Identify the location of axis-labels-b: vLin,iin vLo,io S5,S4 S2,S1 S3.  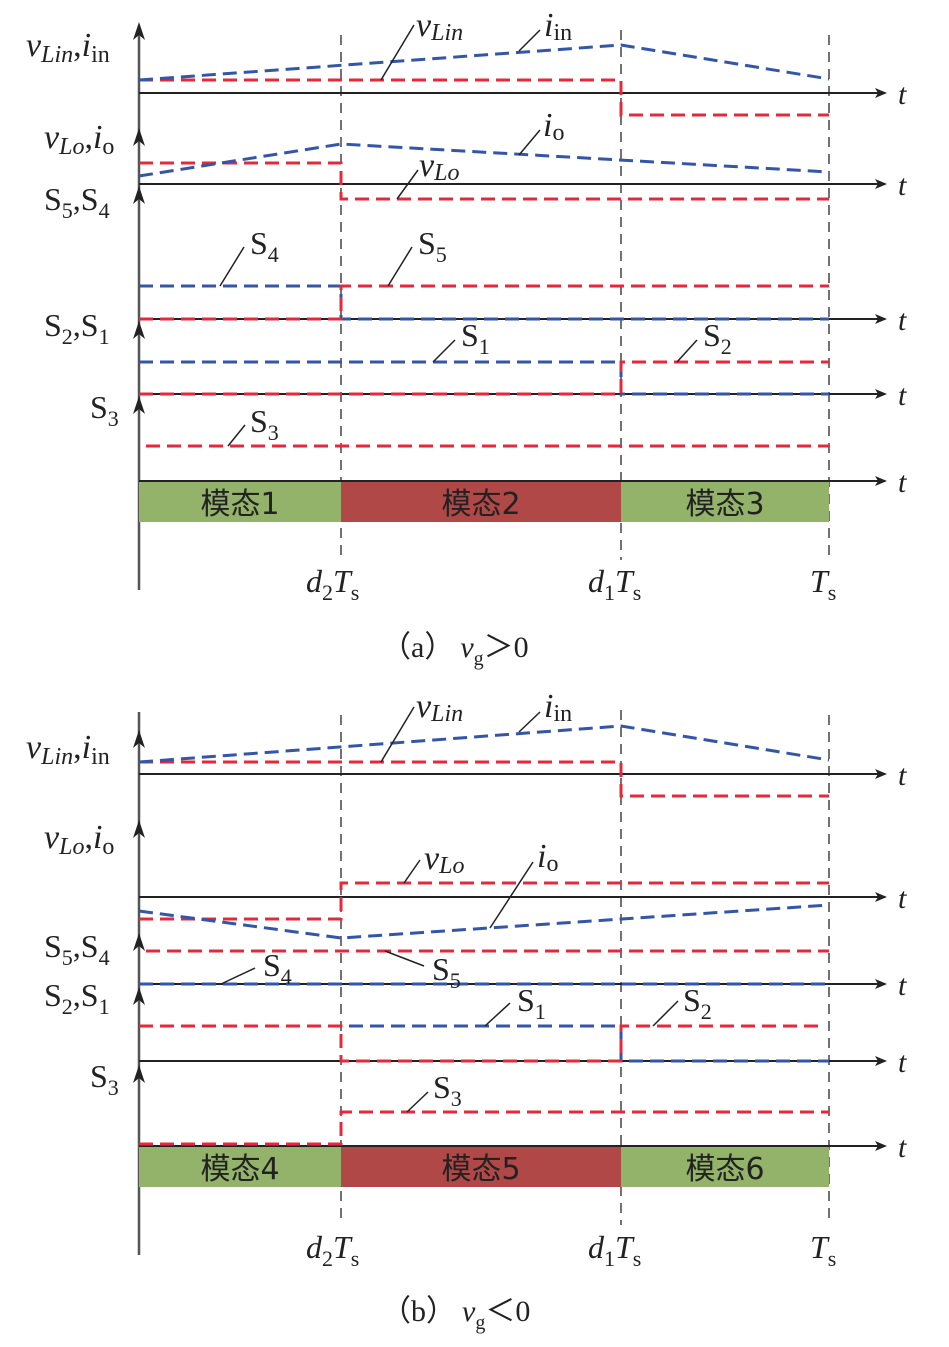
(72, 914).